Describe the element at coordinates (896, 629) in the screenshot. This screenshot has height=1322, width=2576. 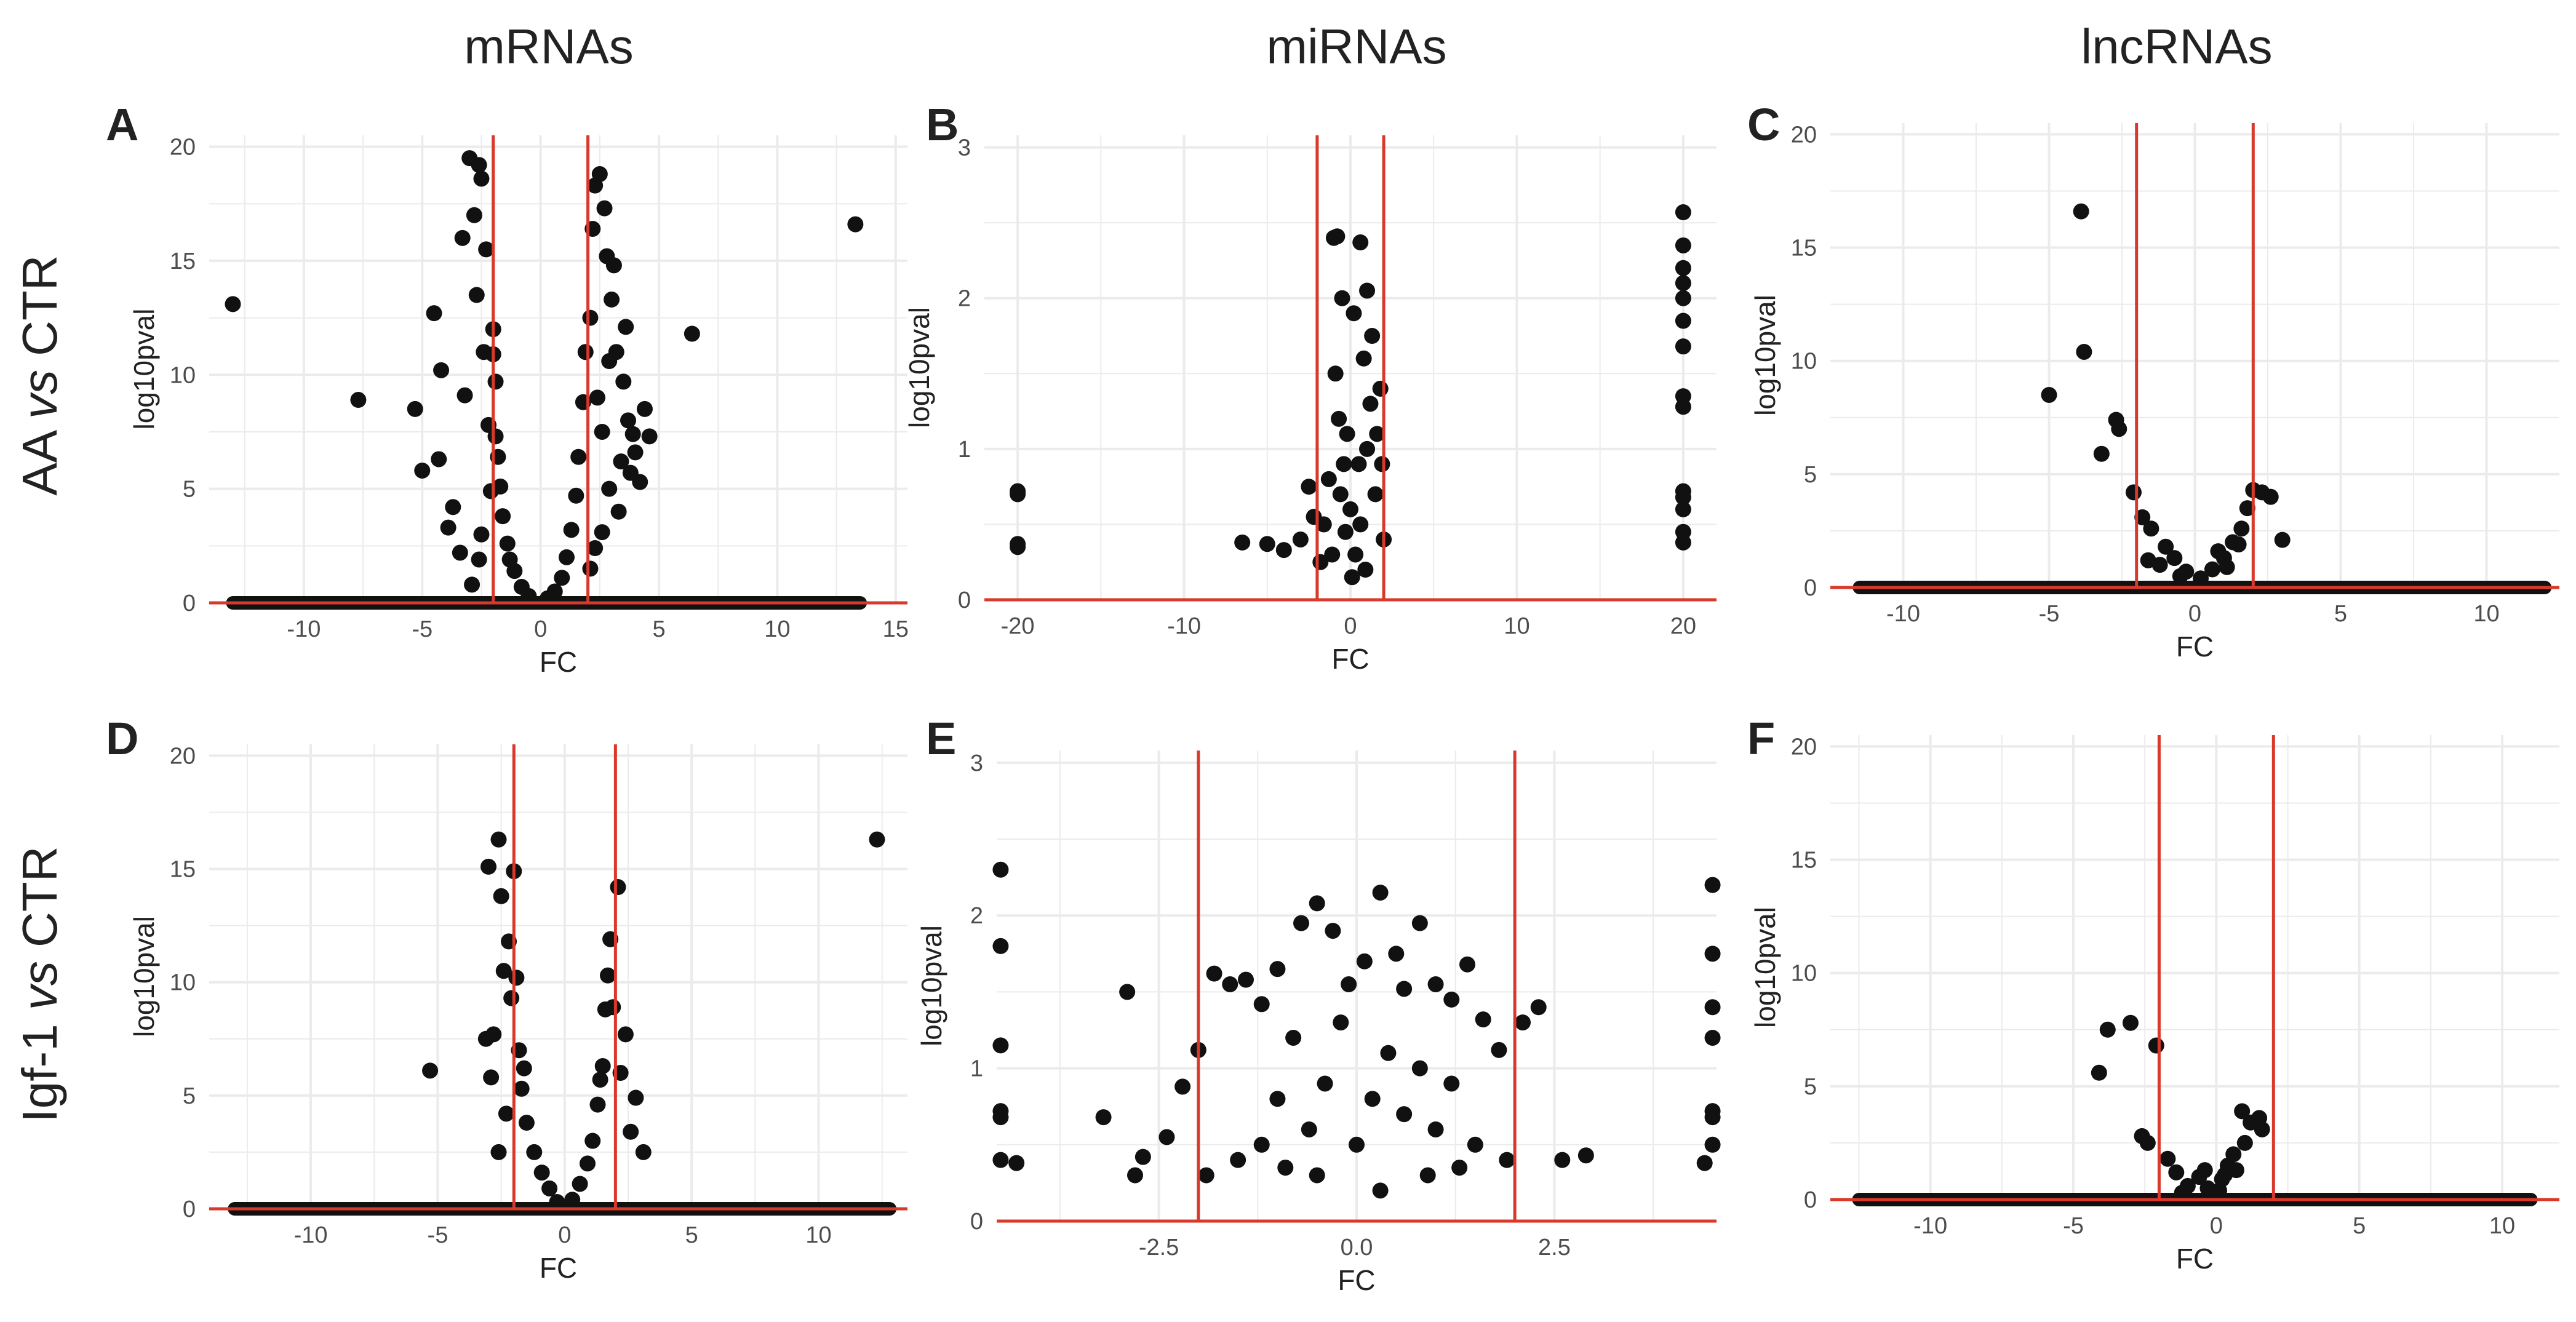
I see `x-tick-label: 15` at that location.